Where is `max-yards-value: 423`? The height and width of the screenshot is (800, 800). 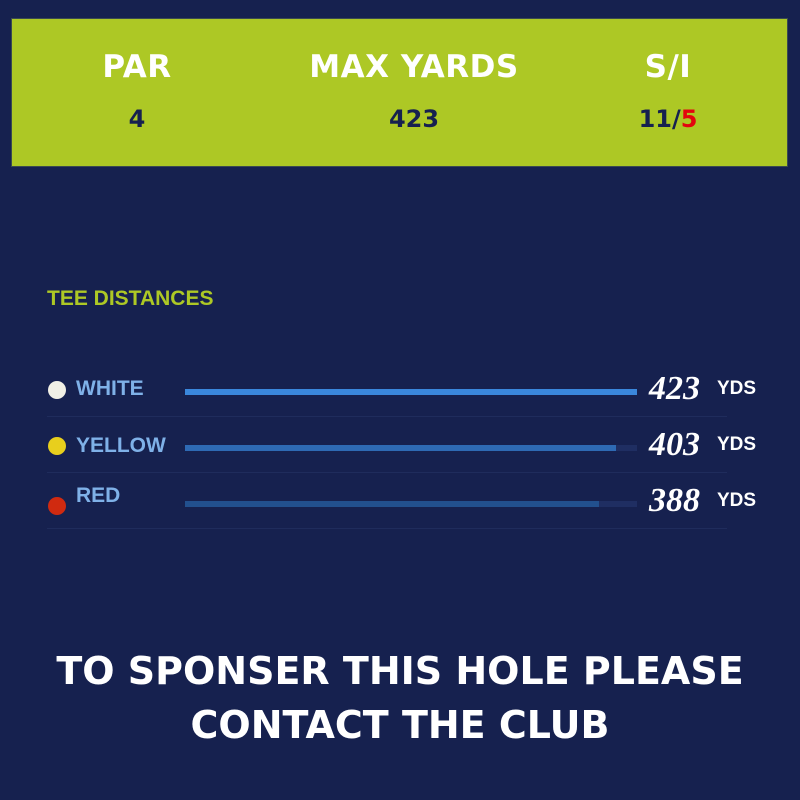 max-yards-value: 423 is located at coordinates (414, 119).